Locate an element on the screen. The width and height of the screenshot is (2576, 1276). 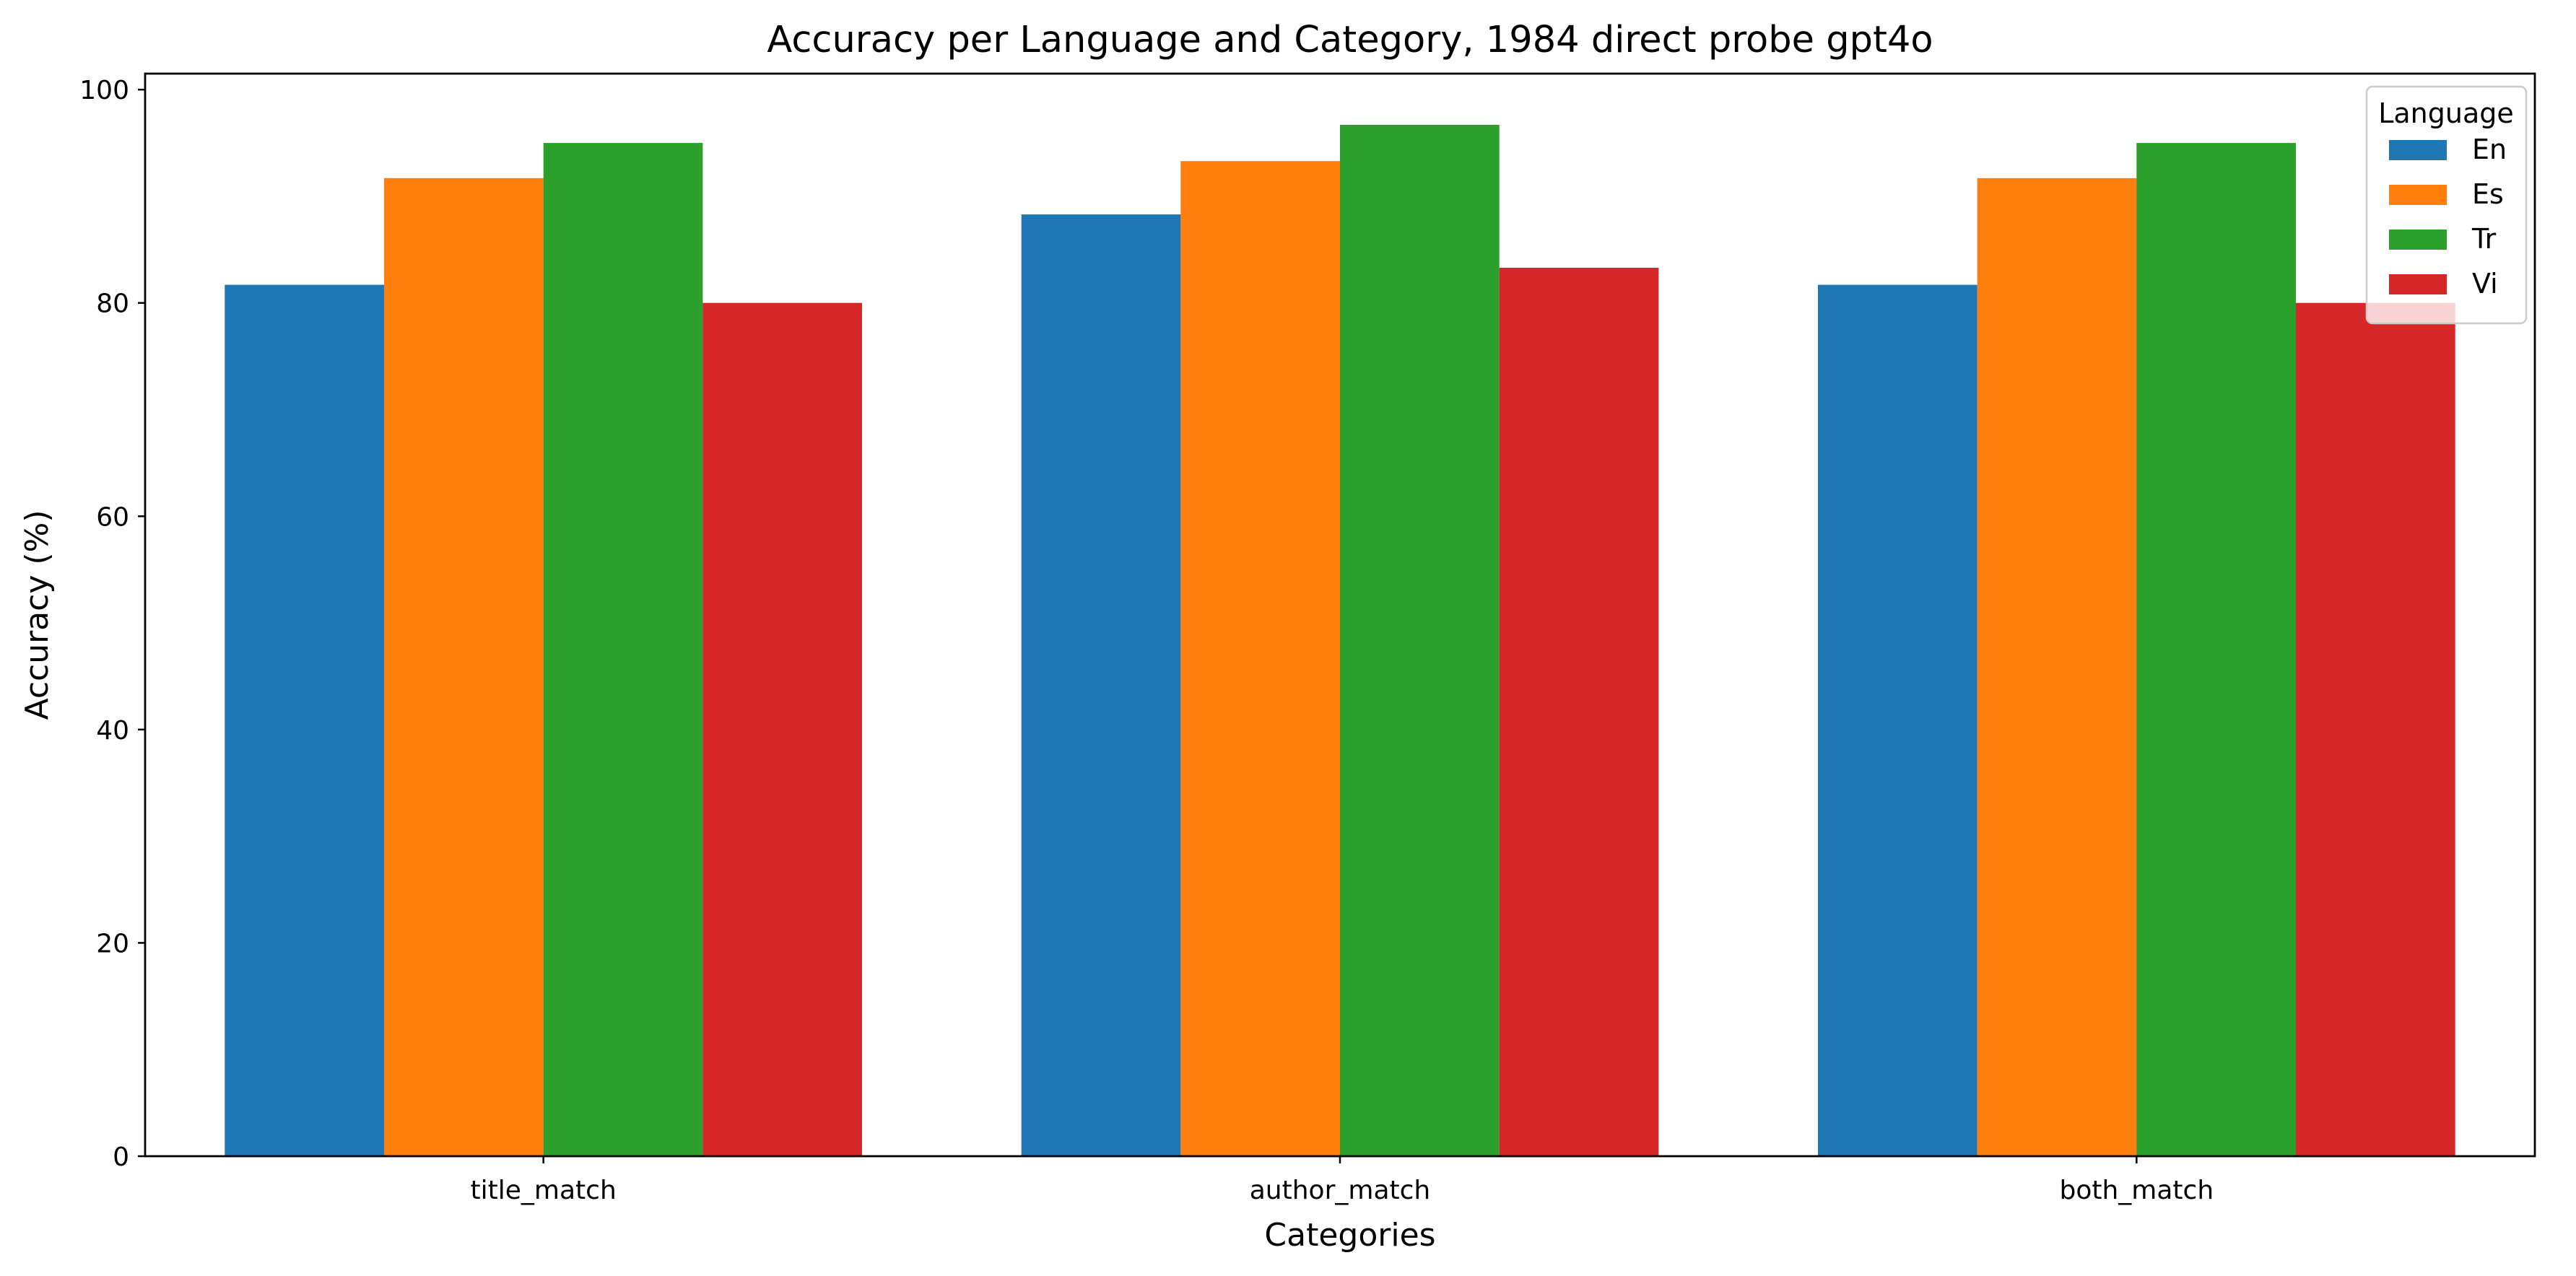
legend-title: Language is located at coordinates (2446, 113).